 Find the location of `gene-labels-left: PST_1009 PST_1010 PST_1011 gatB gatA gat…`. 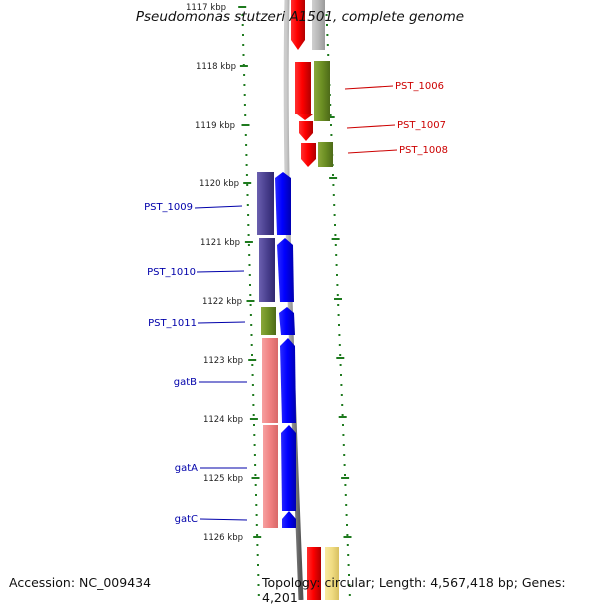

gene-labels-left: PST_1009 PST_1010 PST_1011 gatB gatA gat… is located at coordinates (196, 363).